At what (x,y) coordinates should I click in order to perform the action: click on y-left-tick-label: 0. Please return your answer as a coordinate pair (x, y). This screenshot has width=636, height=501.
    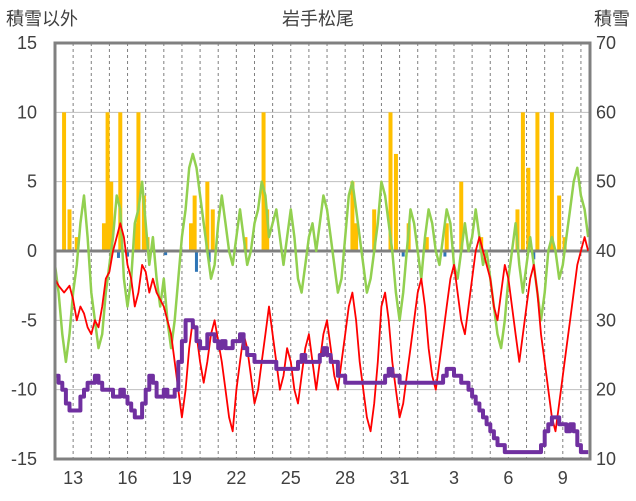
    Looking at the image, I should click on (32, 251).